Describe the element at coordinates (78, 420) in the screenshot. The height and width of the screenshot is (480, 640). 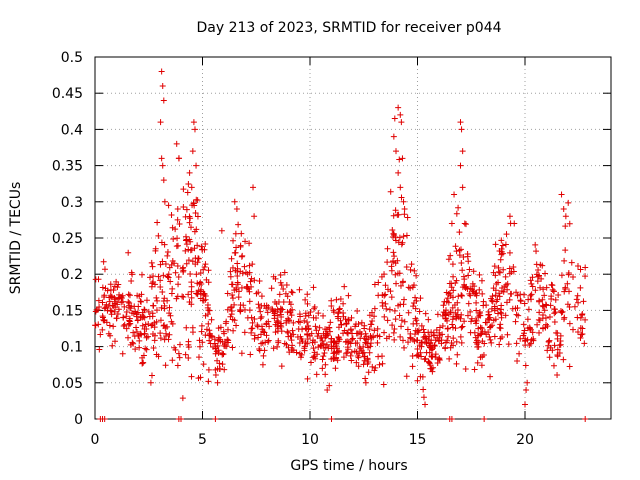
I see `y-tick-label: 0` at that location.